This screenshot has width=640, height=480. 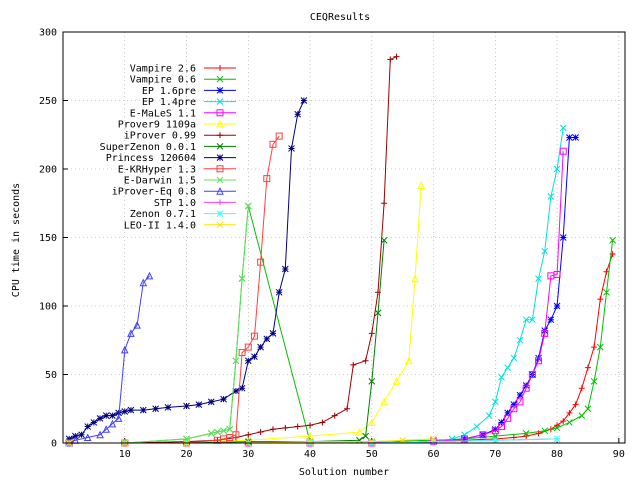 I want to click on y-tick-label: 300, so click(x=48, y=33).